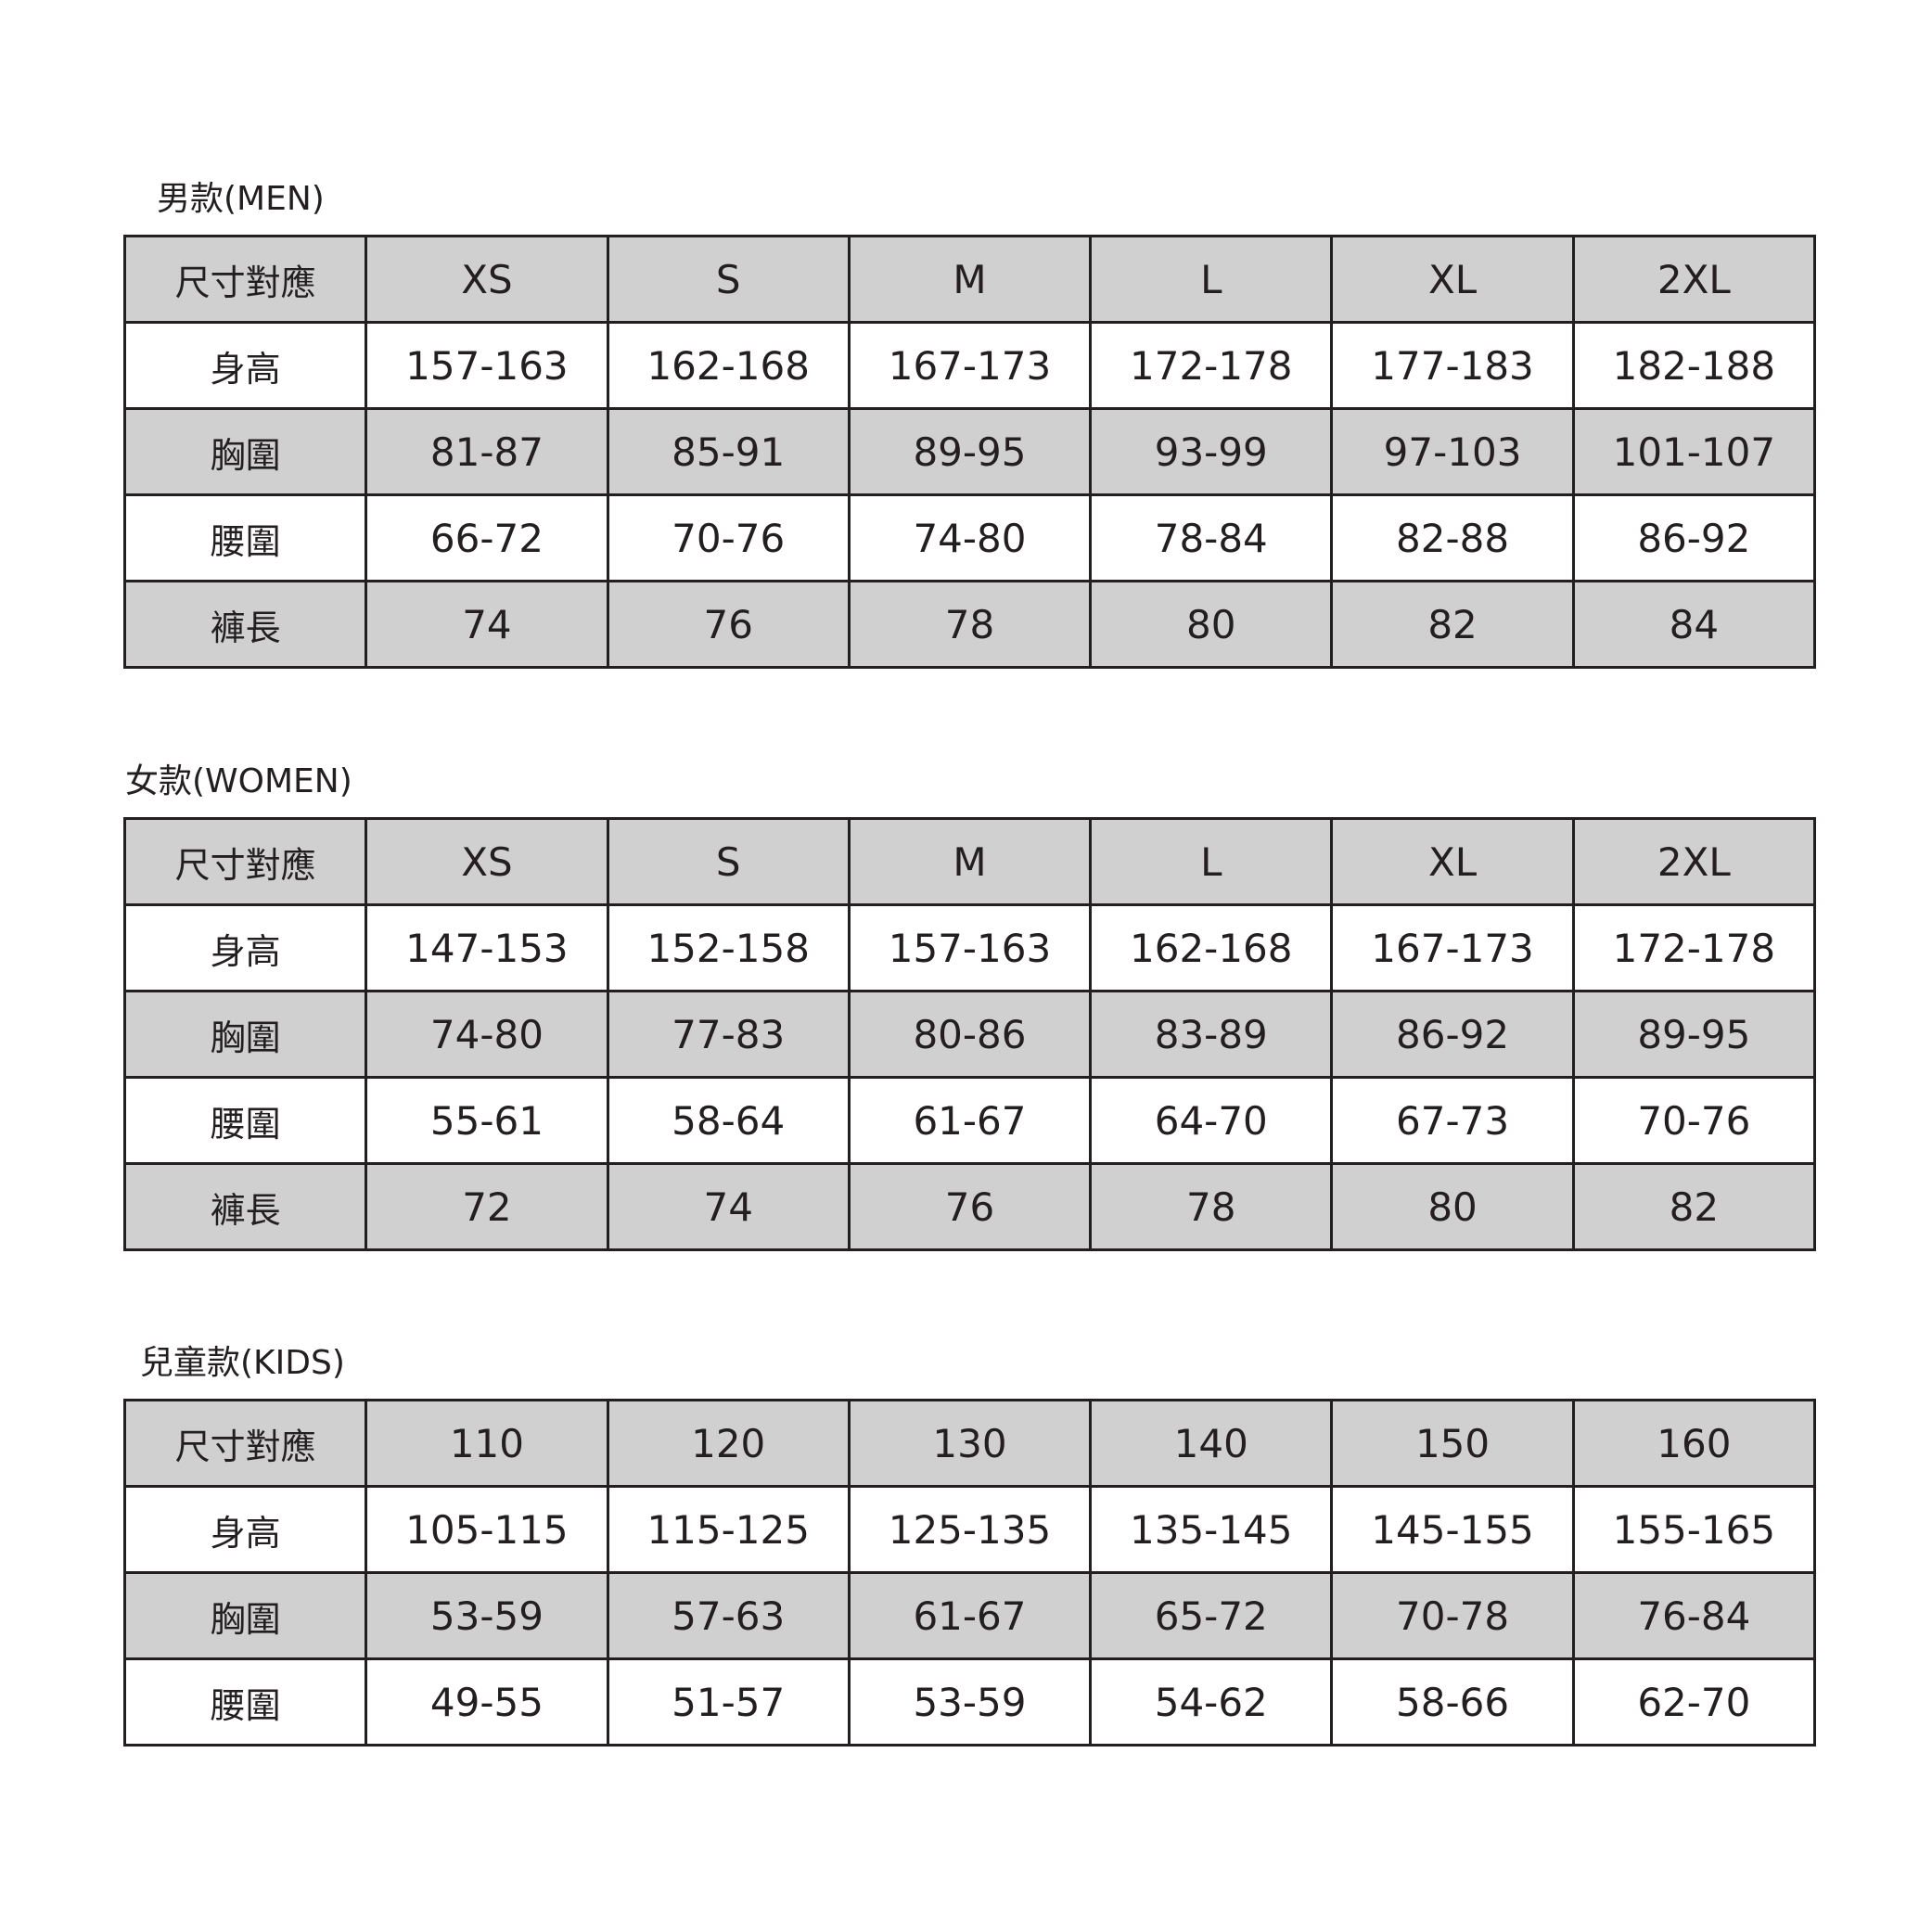  Describe the element at coordinates (728, 451) in the screenshot. I see `value-cell: 85-91` at that location.